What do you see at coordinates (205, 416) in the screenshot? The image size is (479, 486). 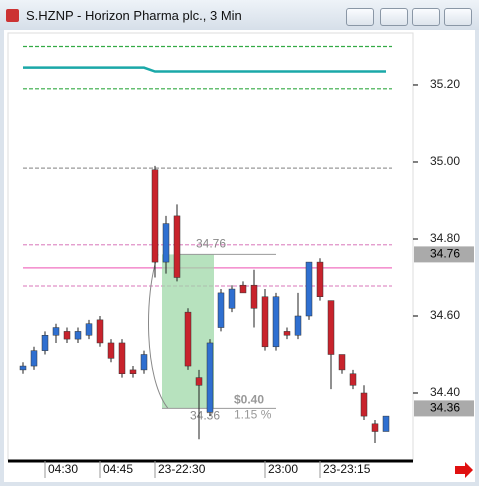 I see `measure-end-label: 34.36` at bounding box center [205, 416].